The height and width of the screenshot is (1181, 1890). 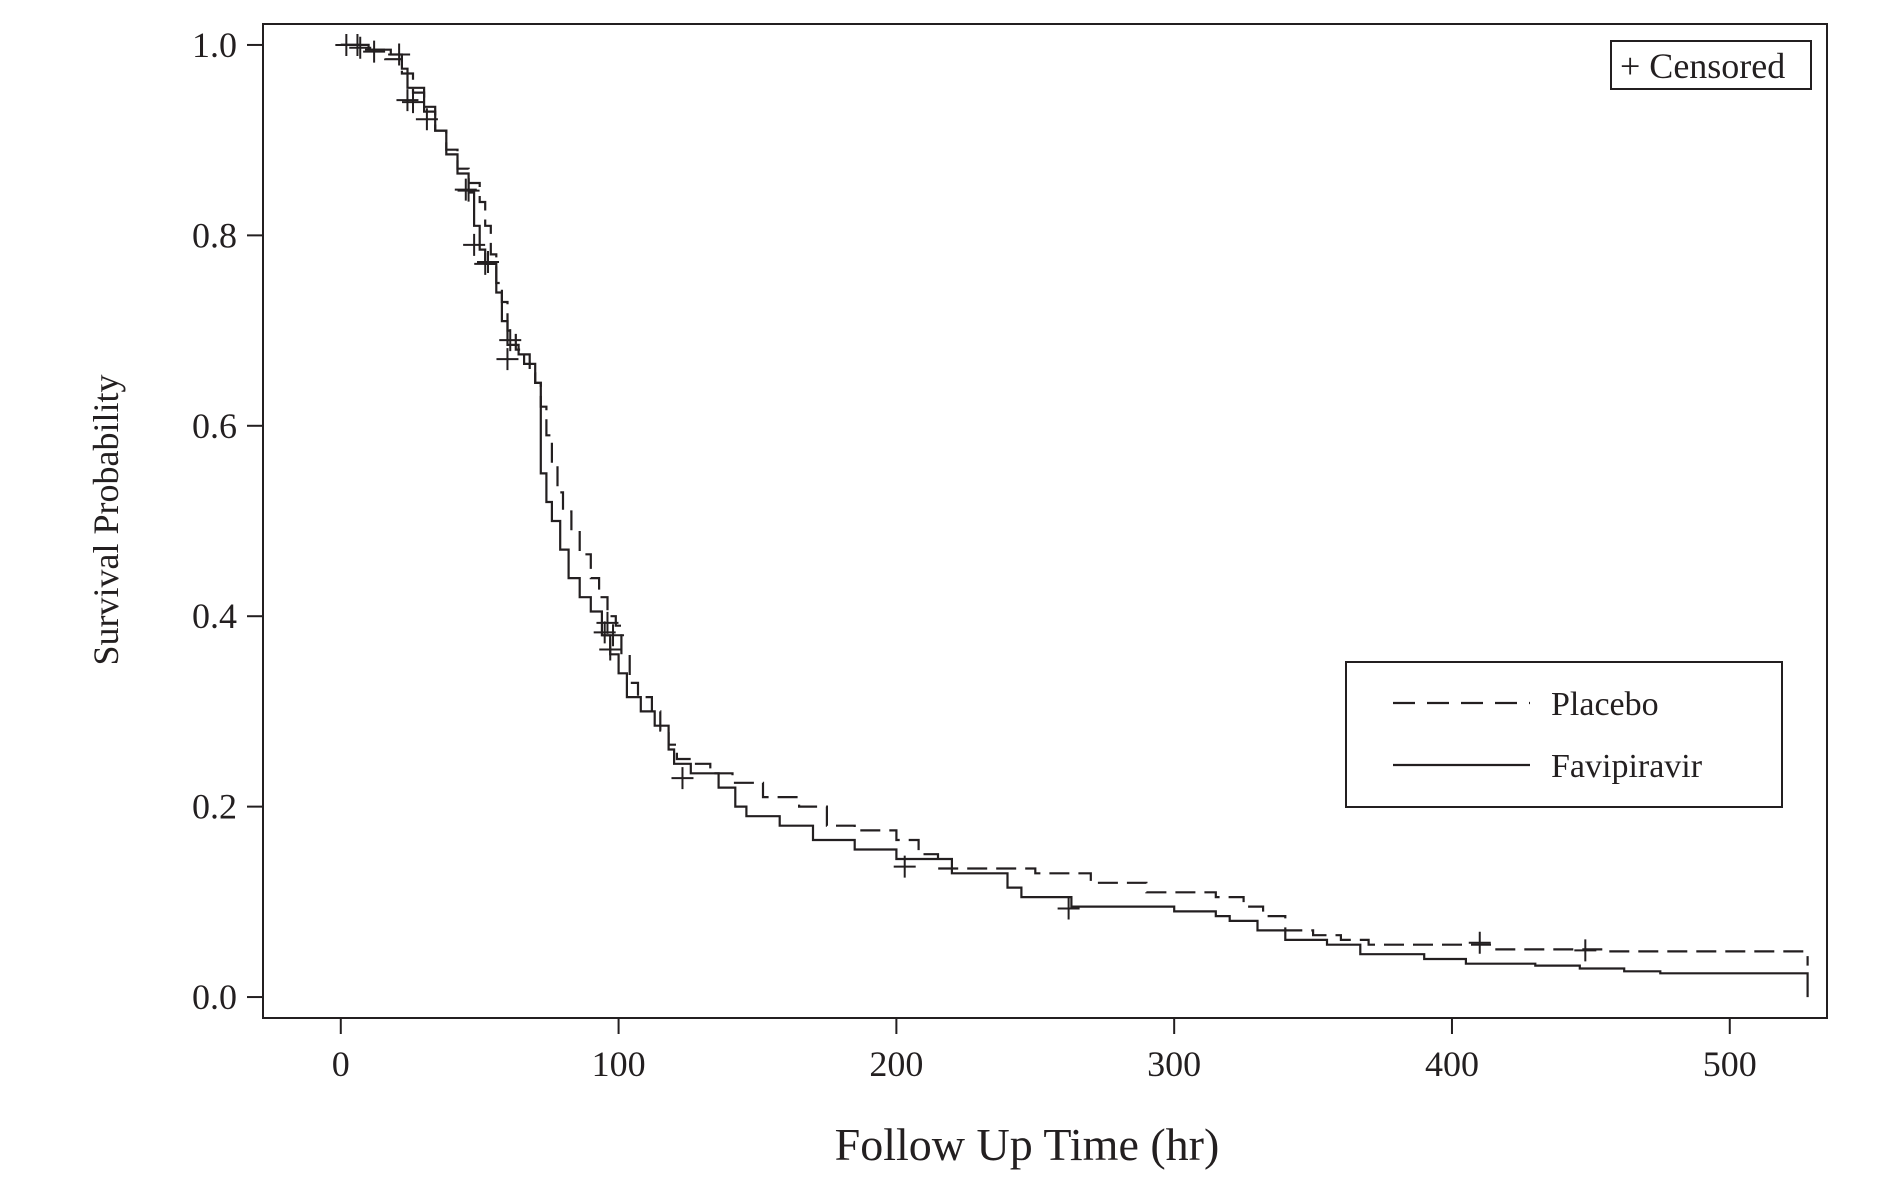 What do you see at coordinates (214, 235) in the screenshot?
I see `y-tick-label: 0.8` at bounding box center [214, 235].